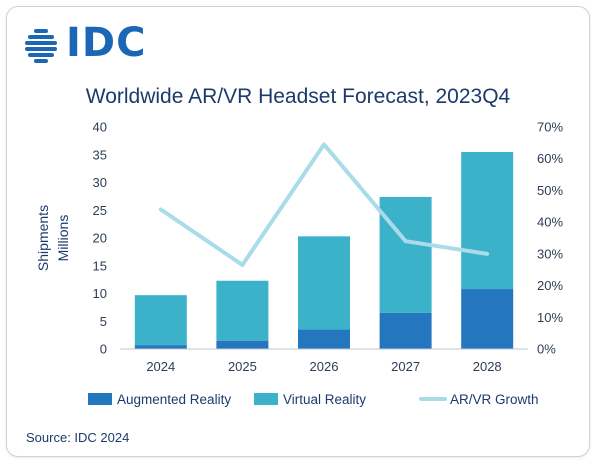 This screenshot has width=596, height=463. What do you see at coordinates (100, 265) in the screenshot?
I see `y-tick-label: 15` at bounding box center [100, 265].